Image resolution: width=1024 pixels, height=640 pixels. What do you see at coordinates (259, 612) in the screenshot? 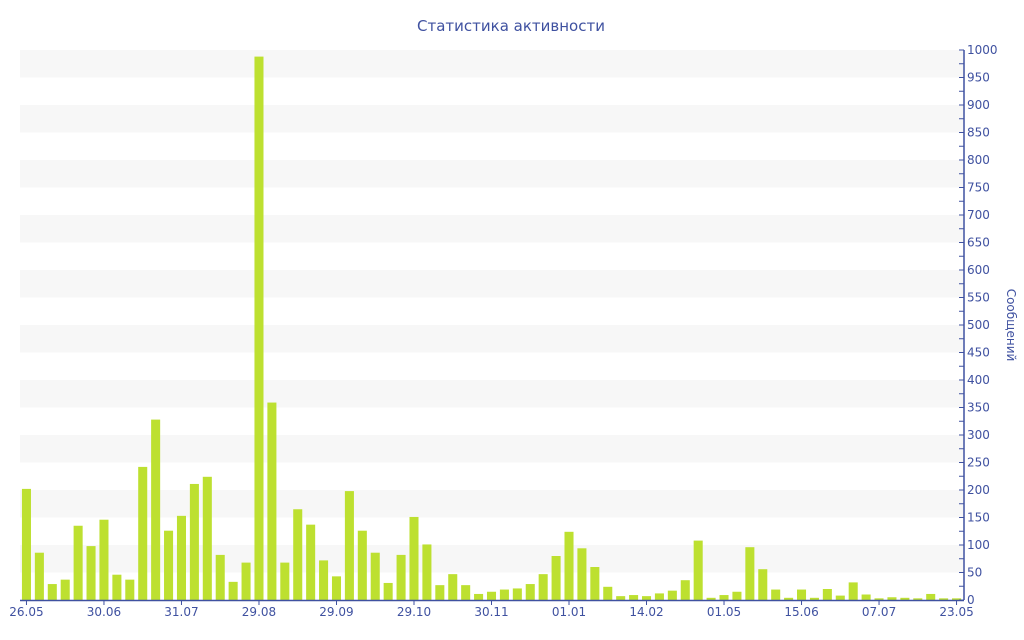
I see `x-tick-label: 29.08` at bounding box center [259, 612].